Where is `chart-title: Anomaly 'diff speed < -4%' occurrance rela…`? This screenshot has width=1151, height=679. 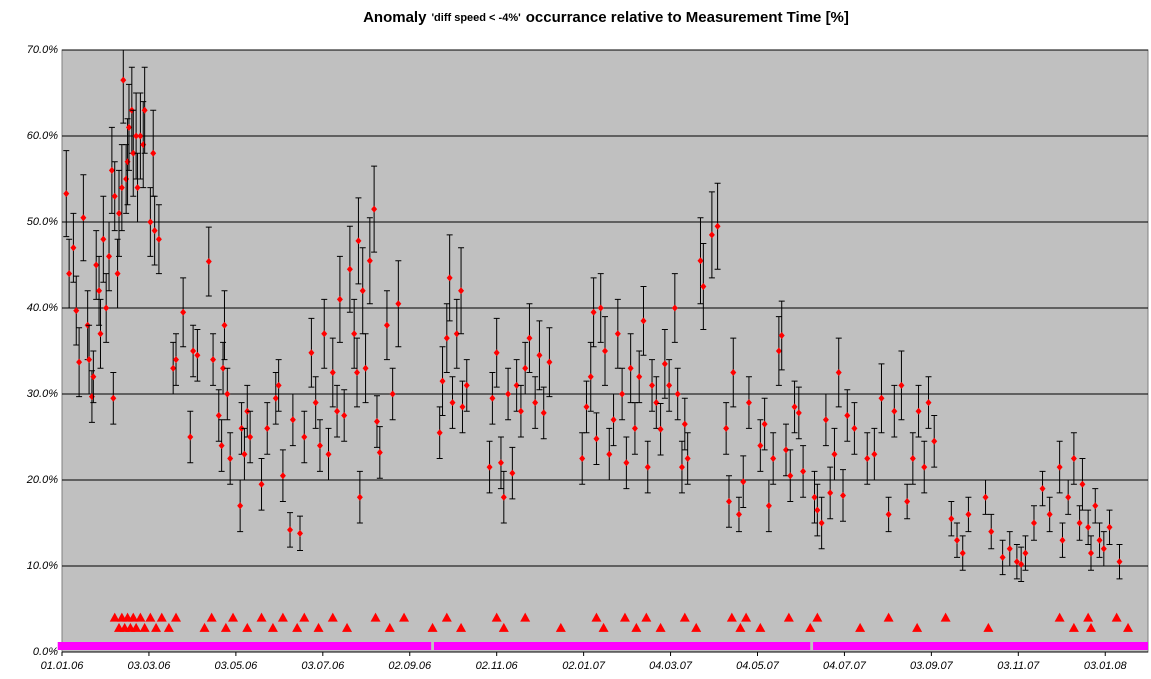
chart-title: Anomaly 'diff speed < -4%' occurrance rela… is located at coordinates (606, 17).